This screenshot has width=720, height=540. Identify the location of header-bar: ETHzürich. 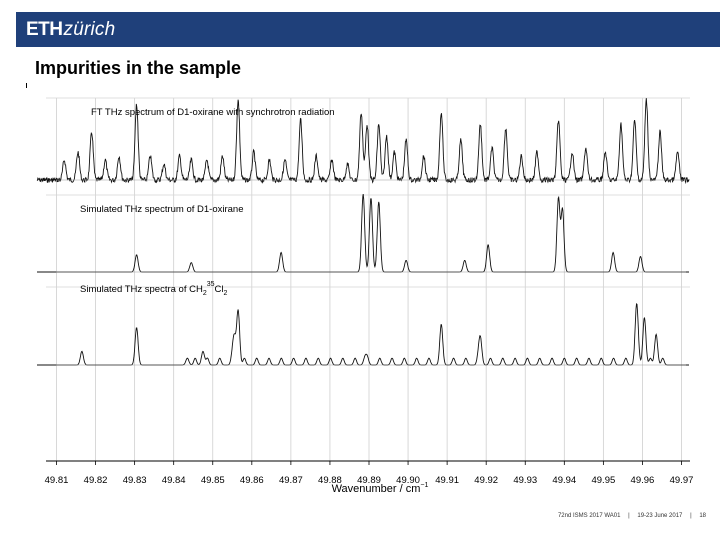
(368, 29).